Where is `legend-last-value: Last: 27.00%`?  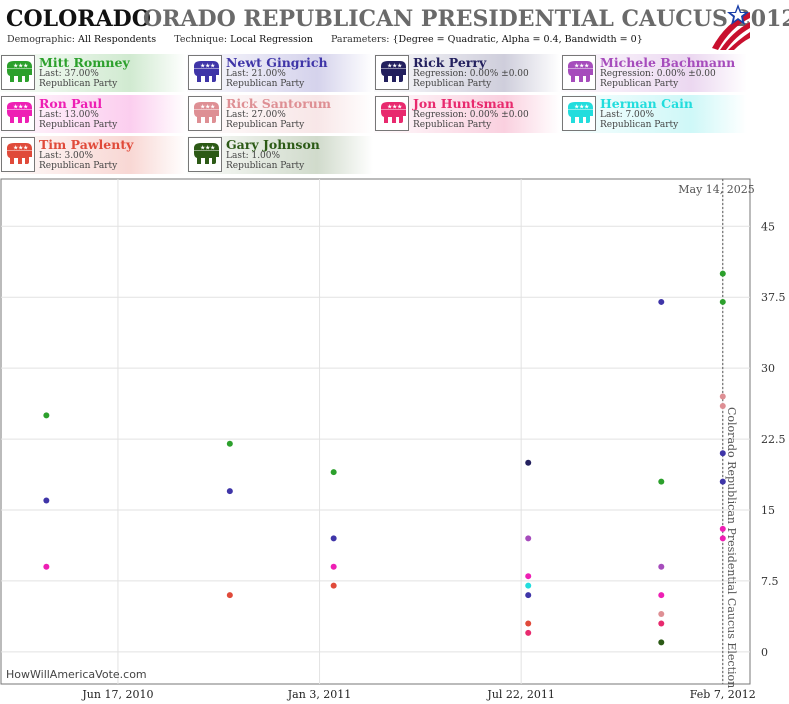
legend-last-value: Last: 27.00% is located at coordinates (256, 115).